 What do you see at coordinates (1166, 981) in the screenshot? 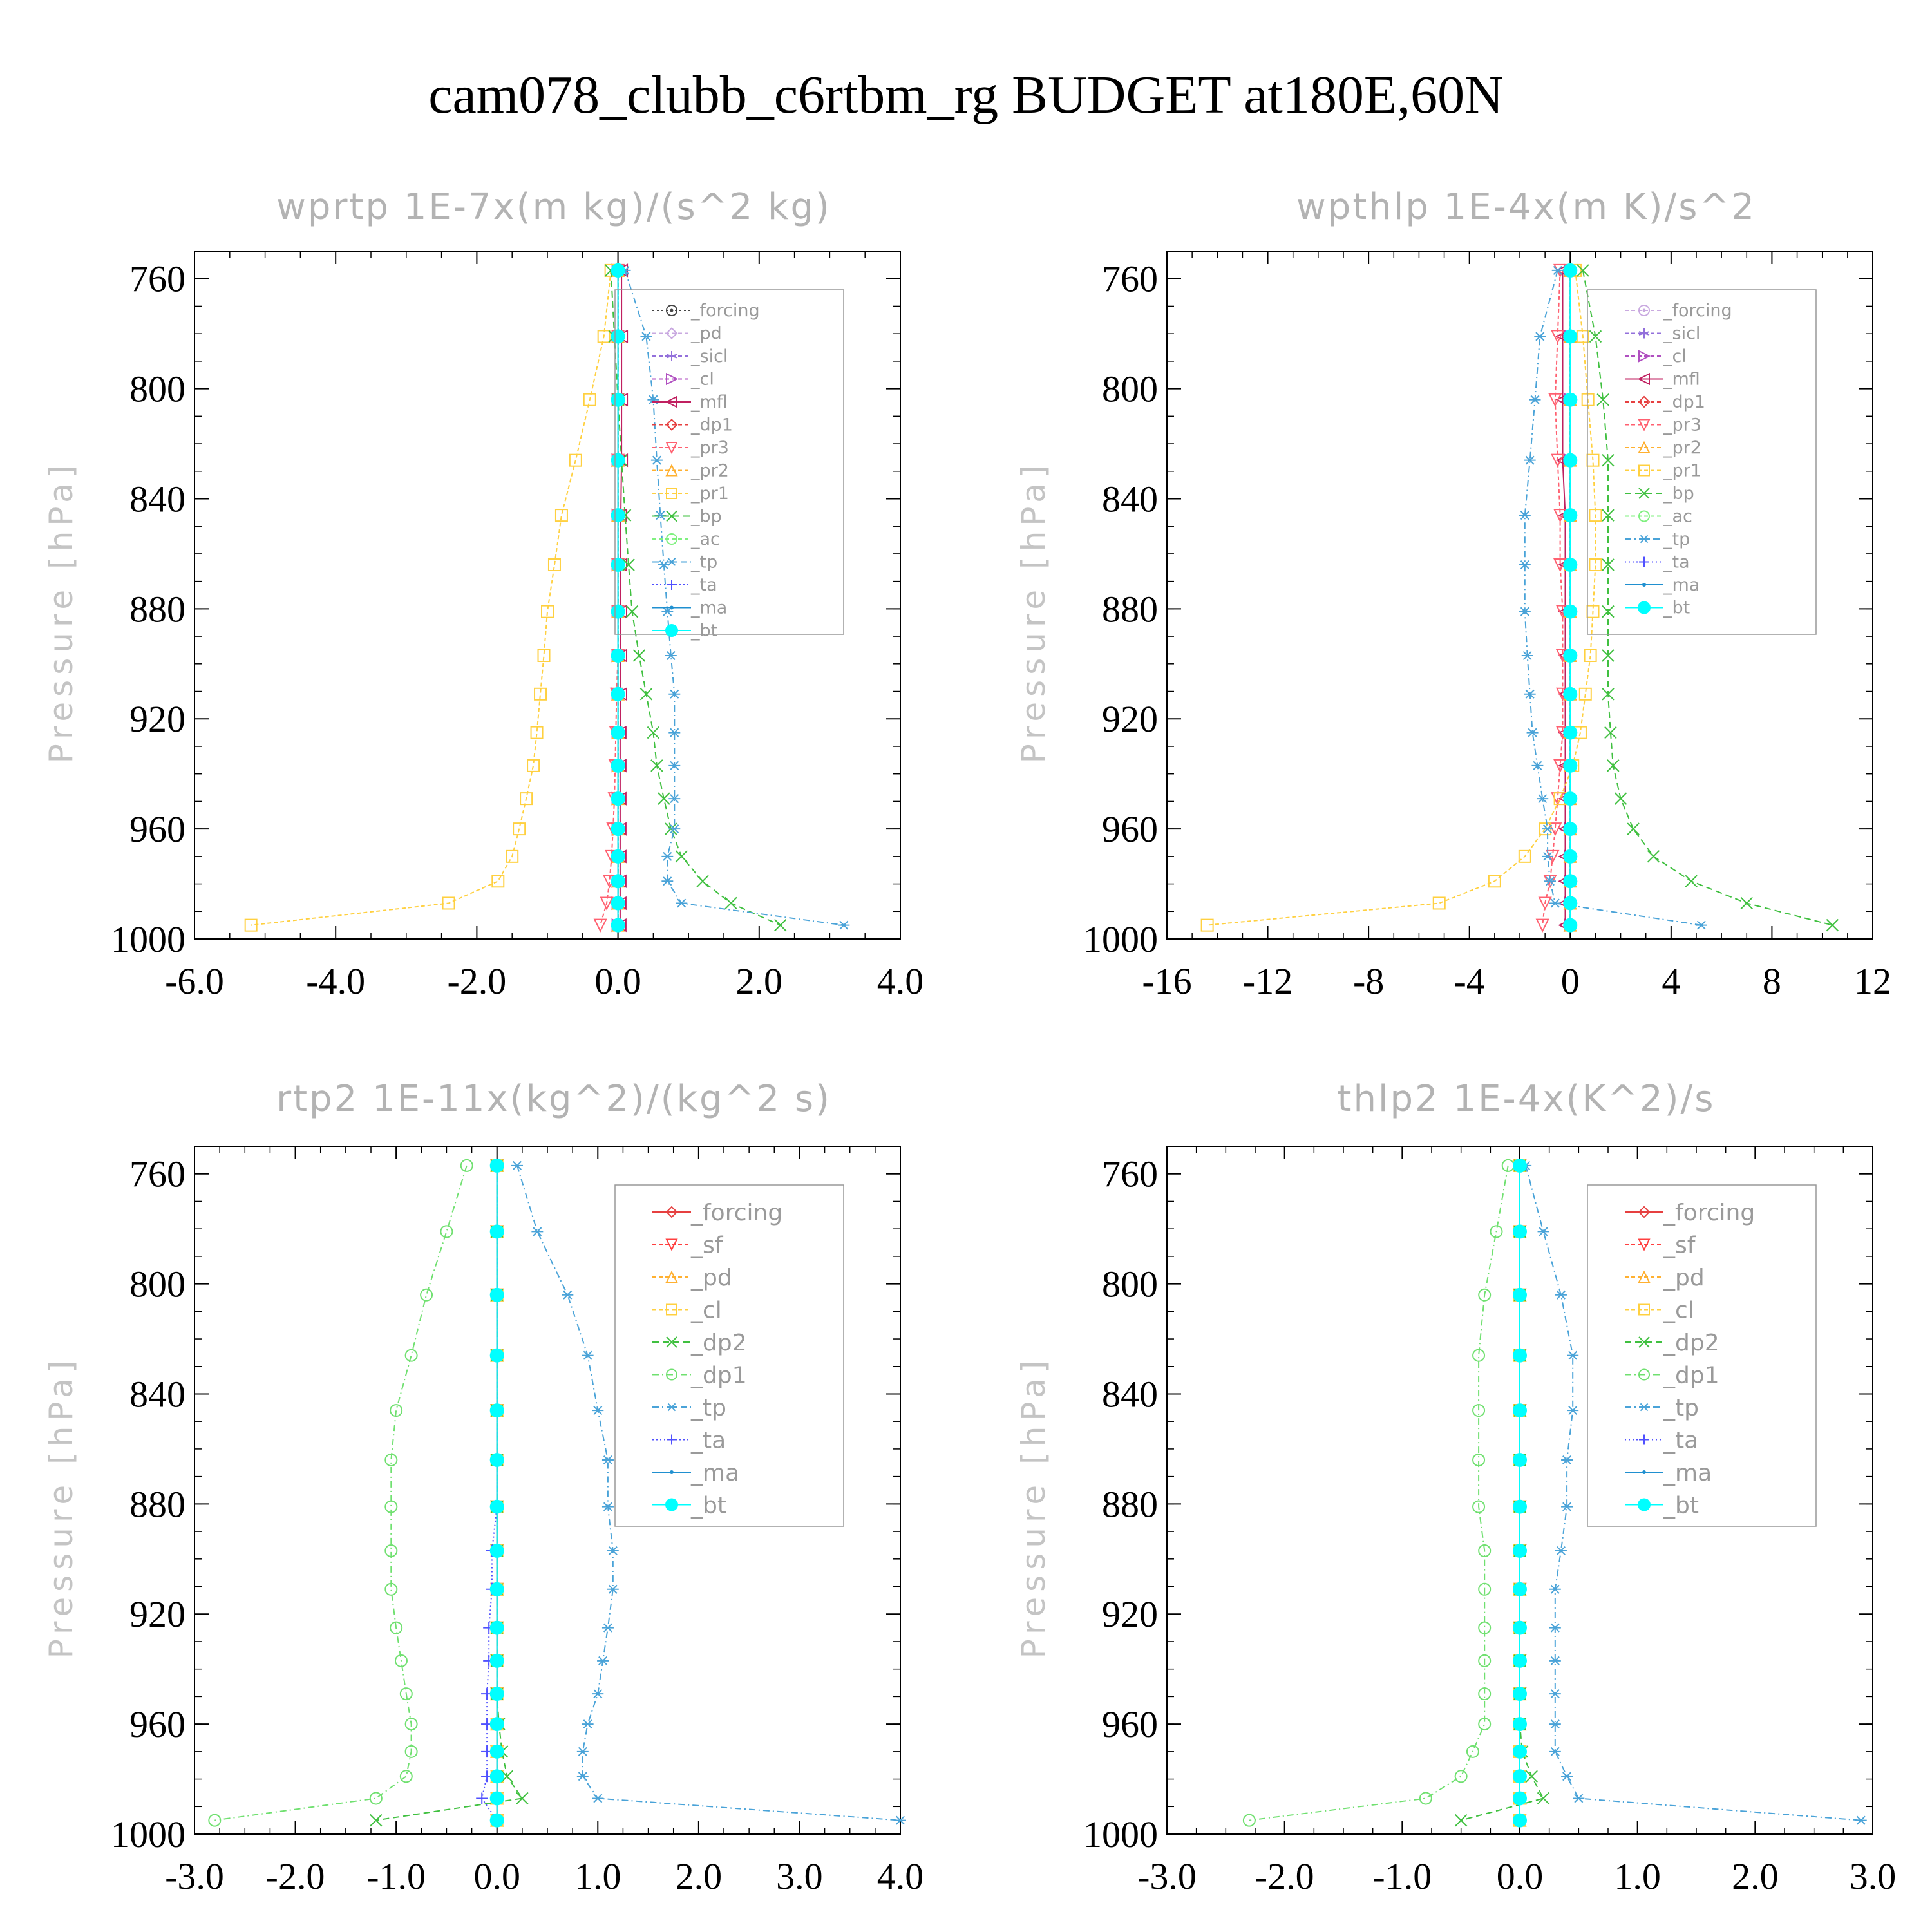
I see `x-tick-label: -16` at bounding box center [1166, 981].